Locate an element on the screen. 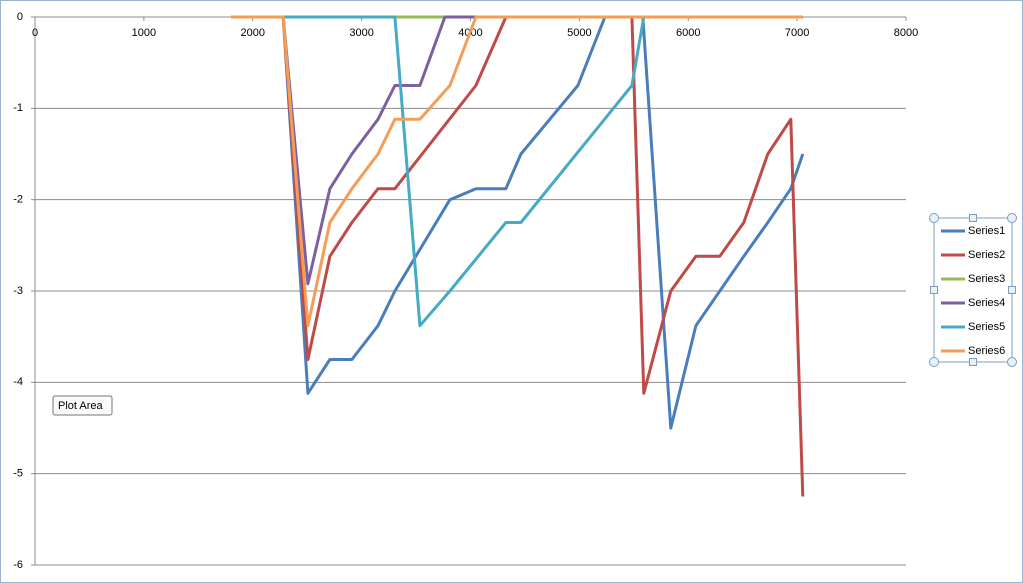 Image resolution: width=1023 pixels, height=583 pixels. y-tick-label: -1 is located at coordinates (18, 108).